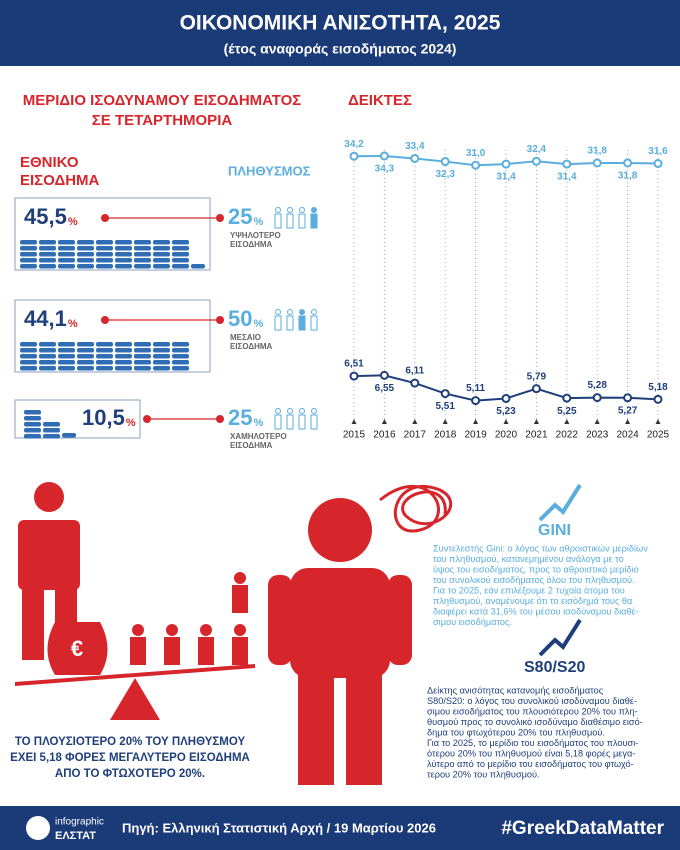 This screenshot has height=850, width=680. What do you see at coordinates (75, 836) in the screenshot?
I see `brand: ΕΛΣΤΑΤ` at bounding box center [75, 836].